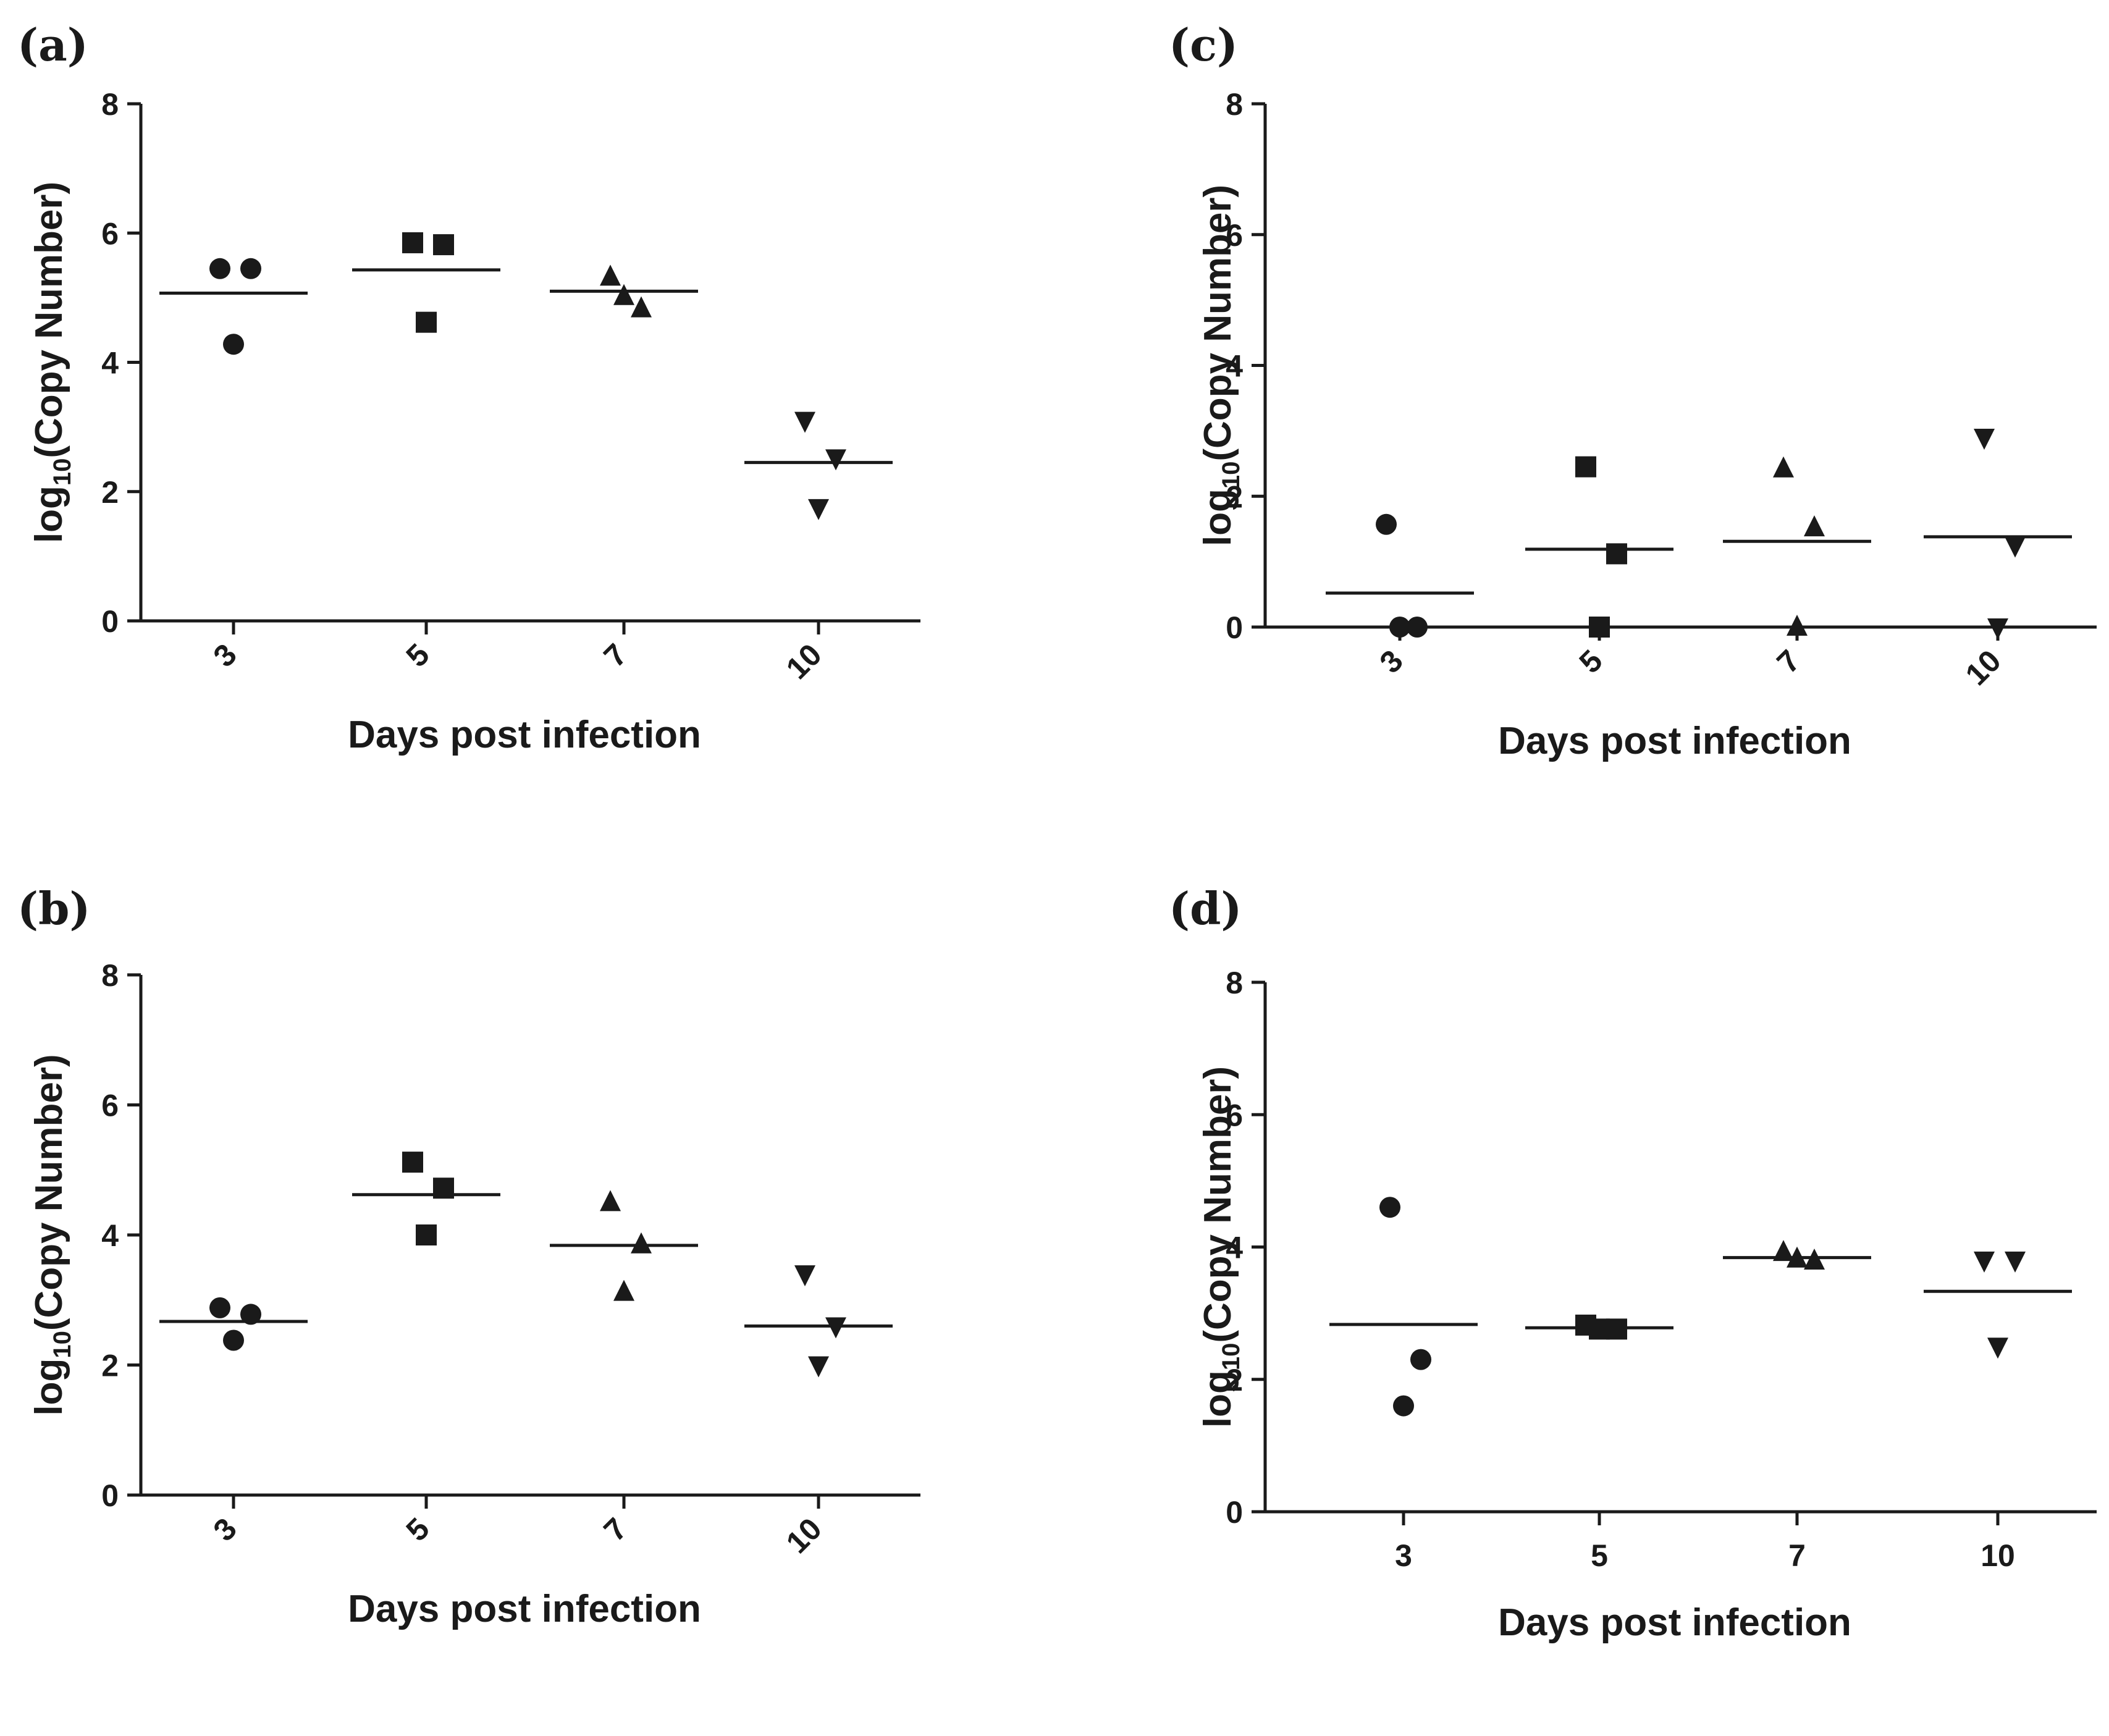 The image size is (2109, 1736). Describe the element at coordinates (54, 909) in the screenshot. I see `panel-label-b: (b)` at that location.